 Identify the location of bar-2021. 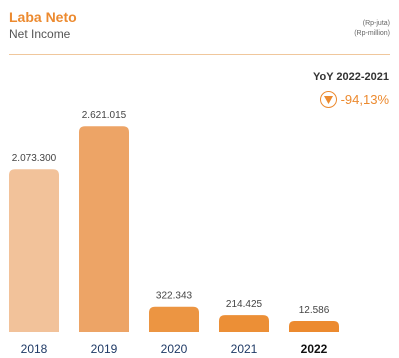
(244, 323).